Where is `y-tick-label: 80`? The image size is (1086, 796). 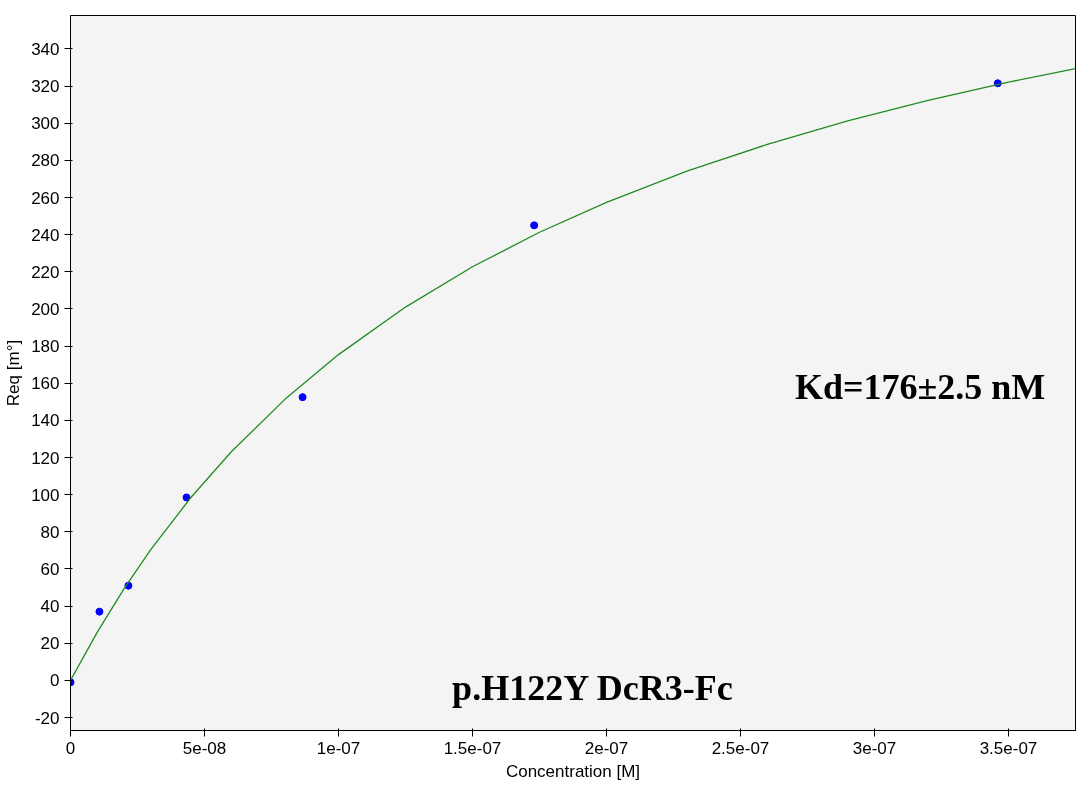 y-tick-label: 80 is located at coordinates (50, 532).